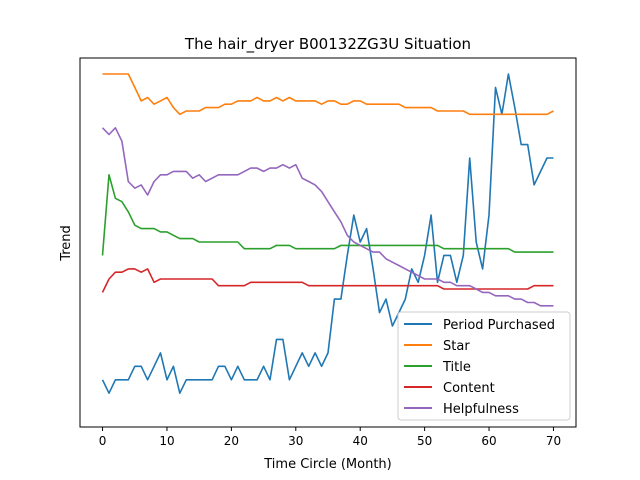  Describe the element at coordinates (360, 441) in the screenshot. I see `x-tick-label: 40` at that location.